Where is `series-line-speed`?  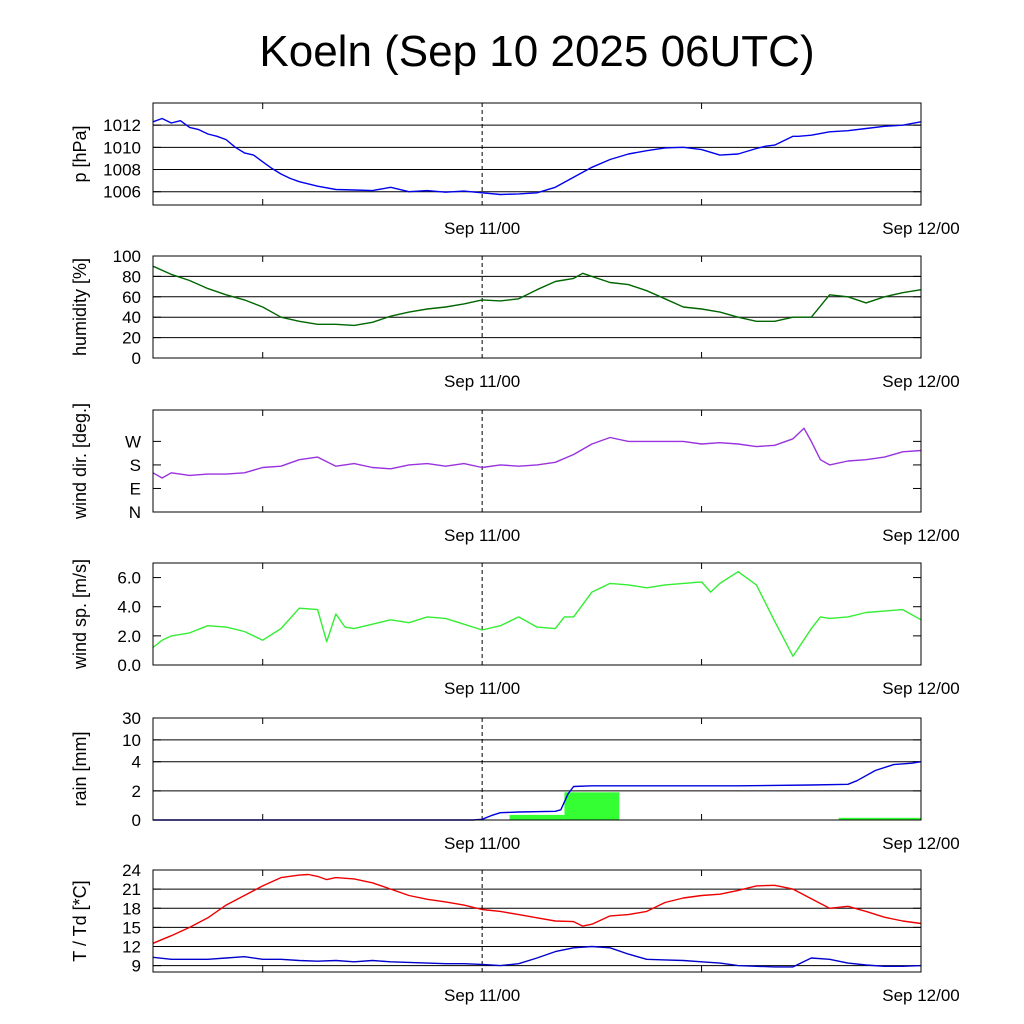
series-line-speed is located at coordinates (537, 614).